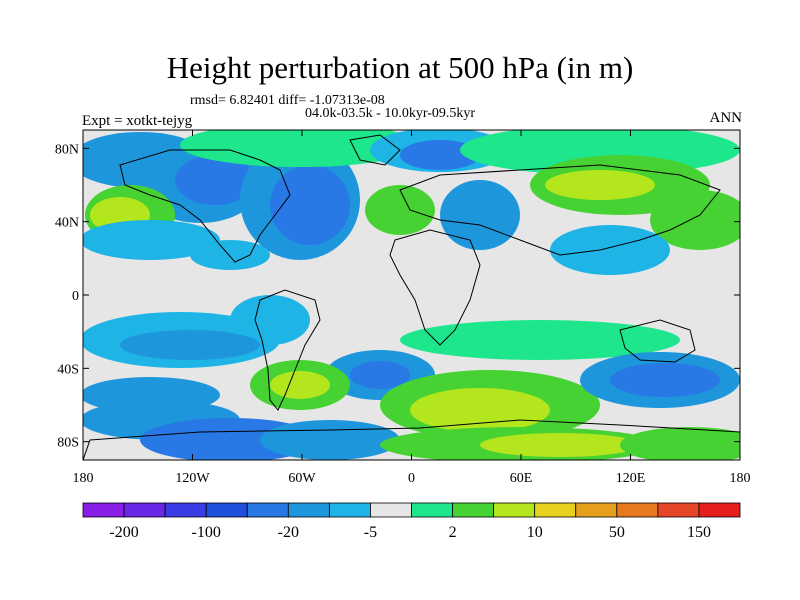 The image size is (800, 600). Describe the element at coordinates (75, 296) in the screenshot. I see `lat-label: 0` at that location.